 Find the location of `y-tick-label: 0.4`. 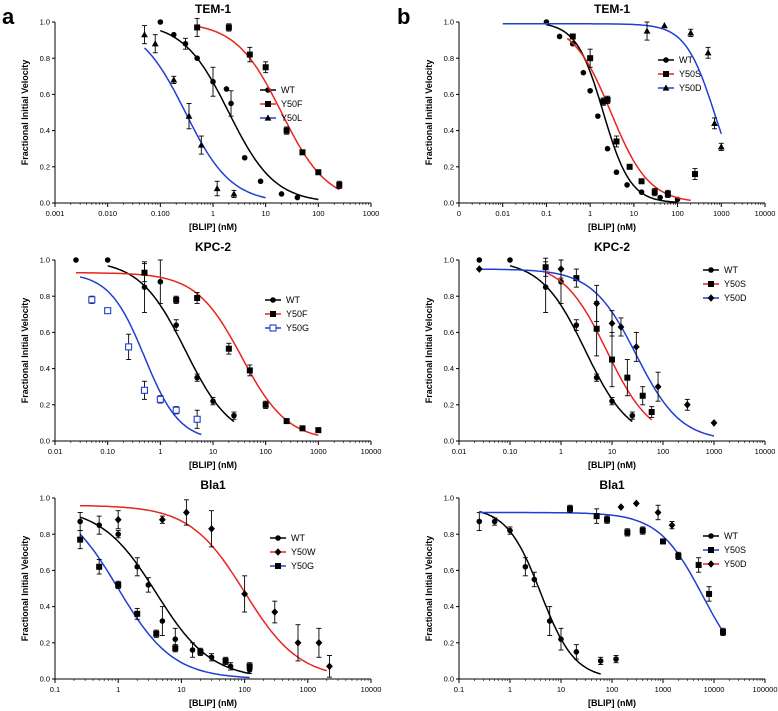

y-tick-label: 0.4 is located at coordinates (45, 130).